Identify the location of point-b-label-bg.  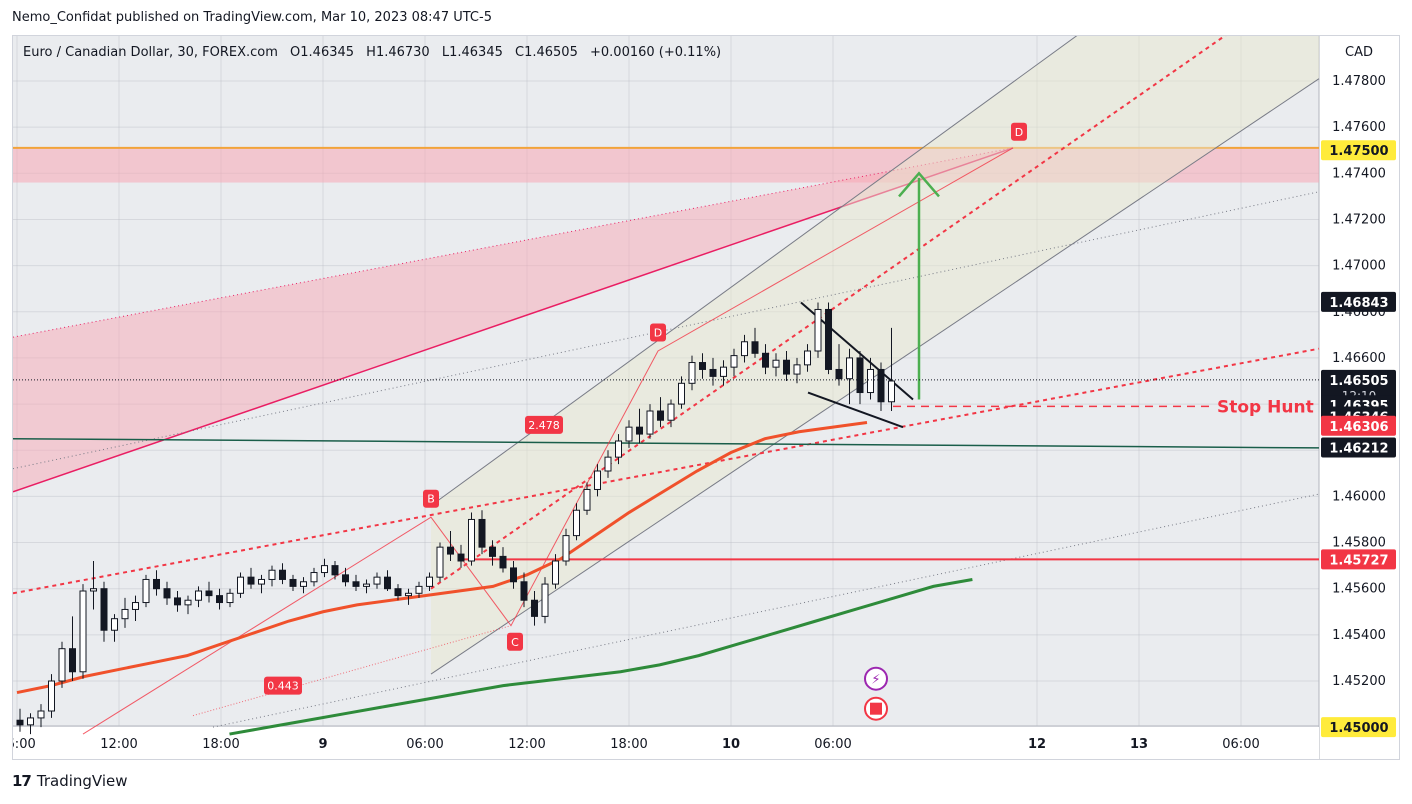
(431, 498).